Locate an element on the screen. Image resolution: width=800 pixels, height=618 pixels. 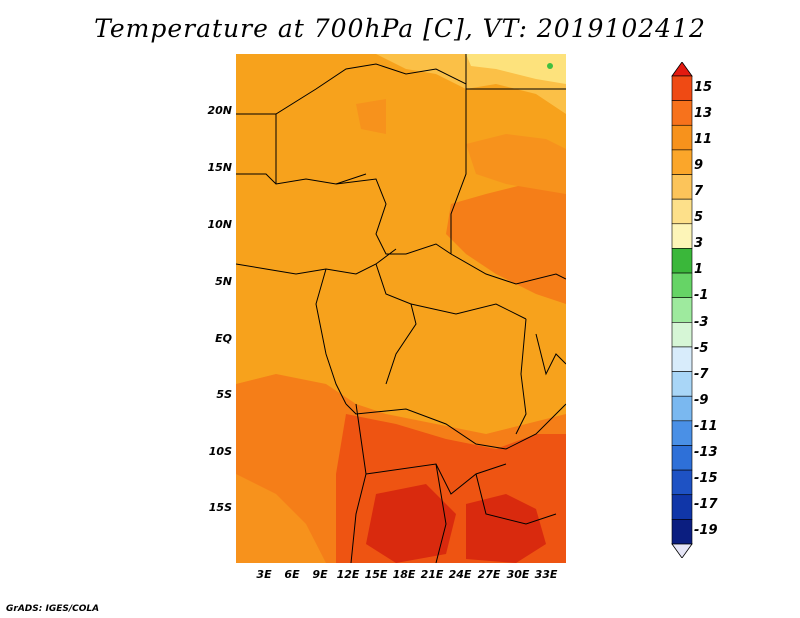
colorbar-top-arrow is located at coordinates (682, 69).